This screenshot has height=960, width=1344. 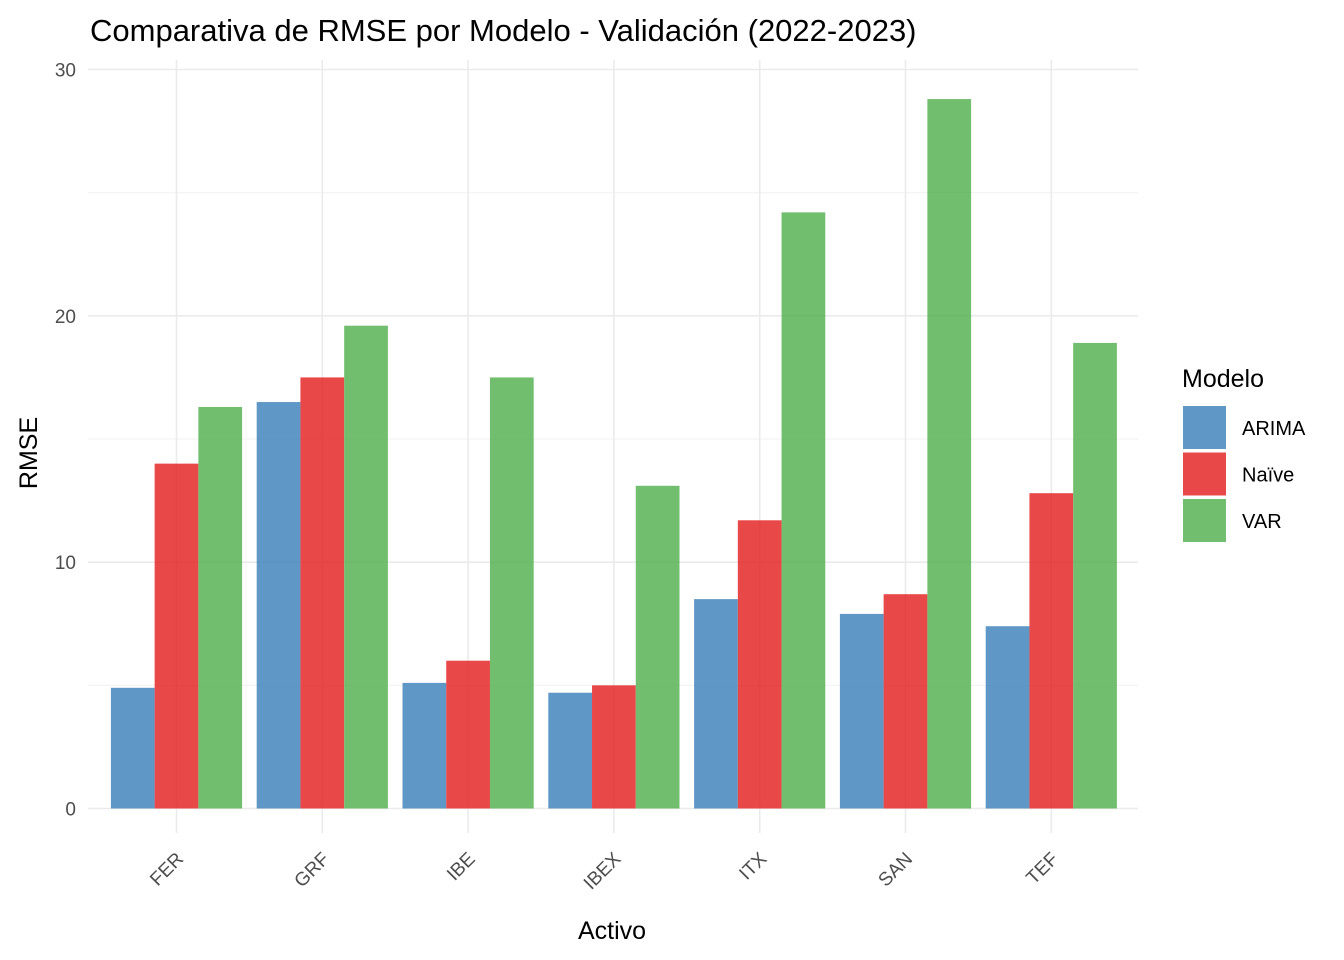 I want to click on bar-var-tef, so click(x=1095, y=575).